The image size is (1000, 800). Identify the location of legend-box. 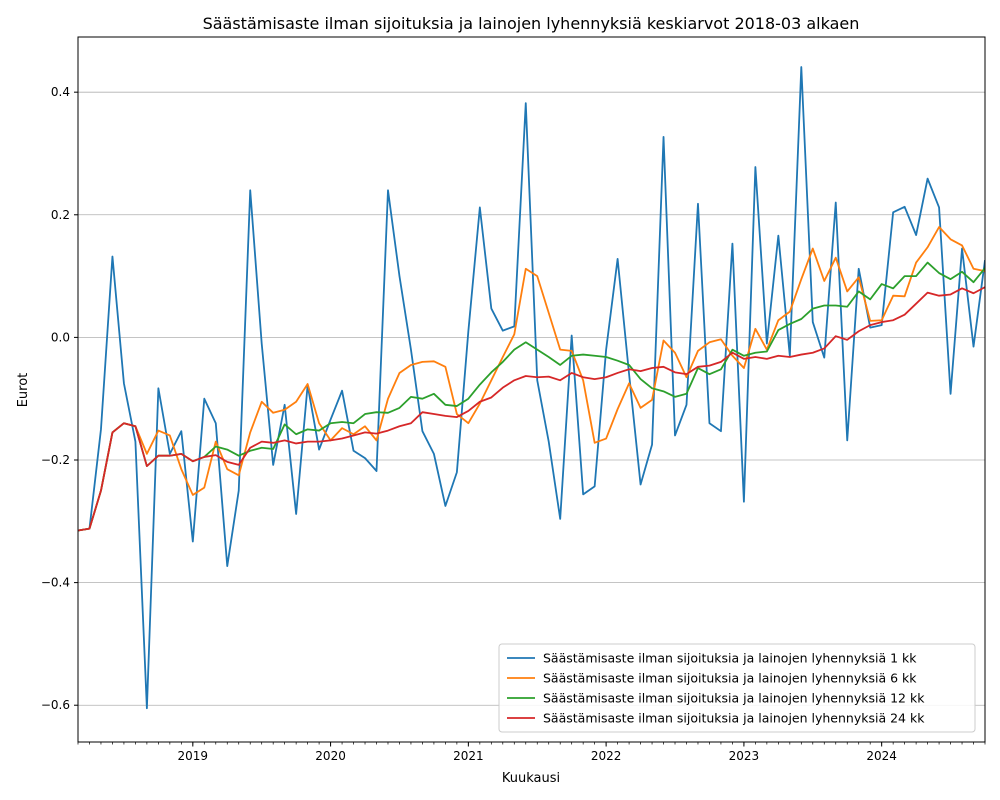
(737, 688).